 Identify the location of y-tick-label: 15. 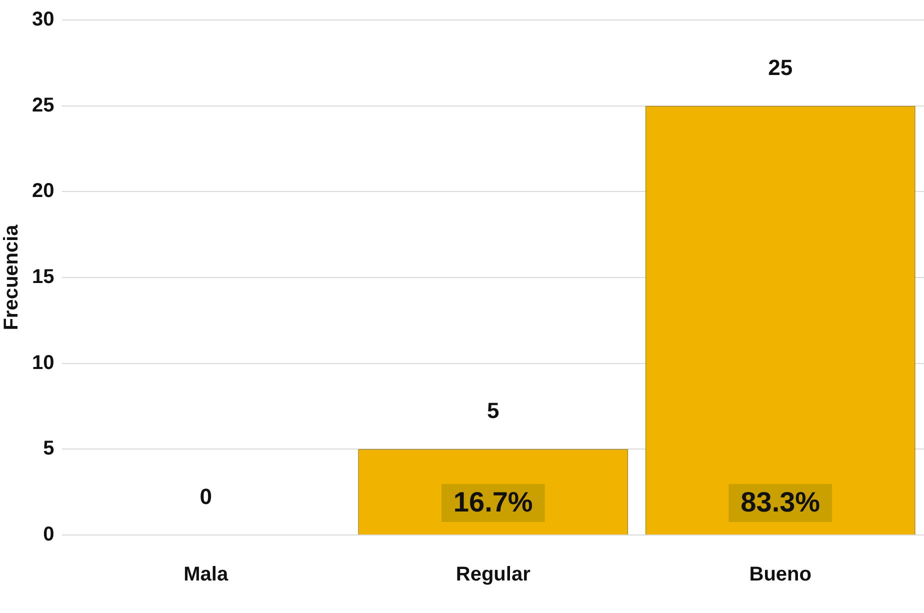
(43, 277).